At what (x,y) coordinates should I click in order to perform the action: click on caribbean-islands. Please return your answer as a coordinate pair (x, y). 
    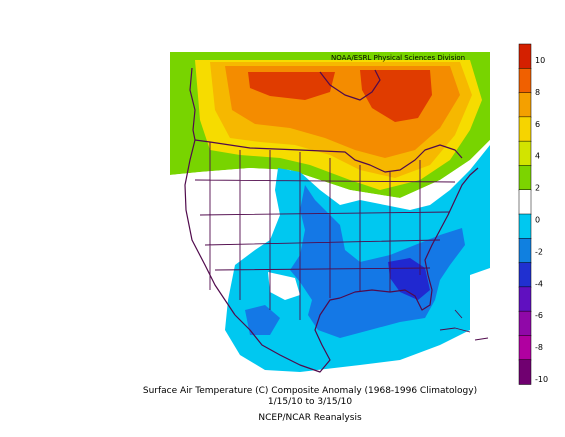
    Looking at the image, I should click on (464, 325).